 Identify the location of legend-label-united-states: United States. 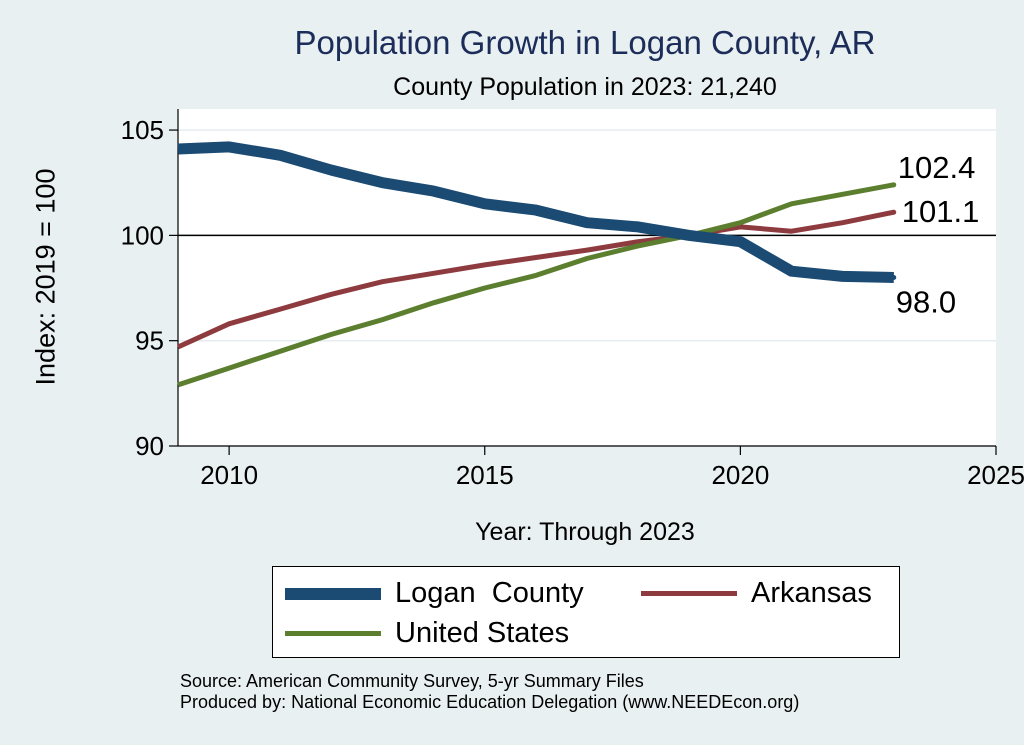
(482, 633).